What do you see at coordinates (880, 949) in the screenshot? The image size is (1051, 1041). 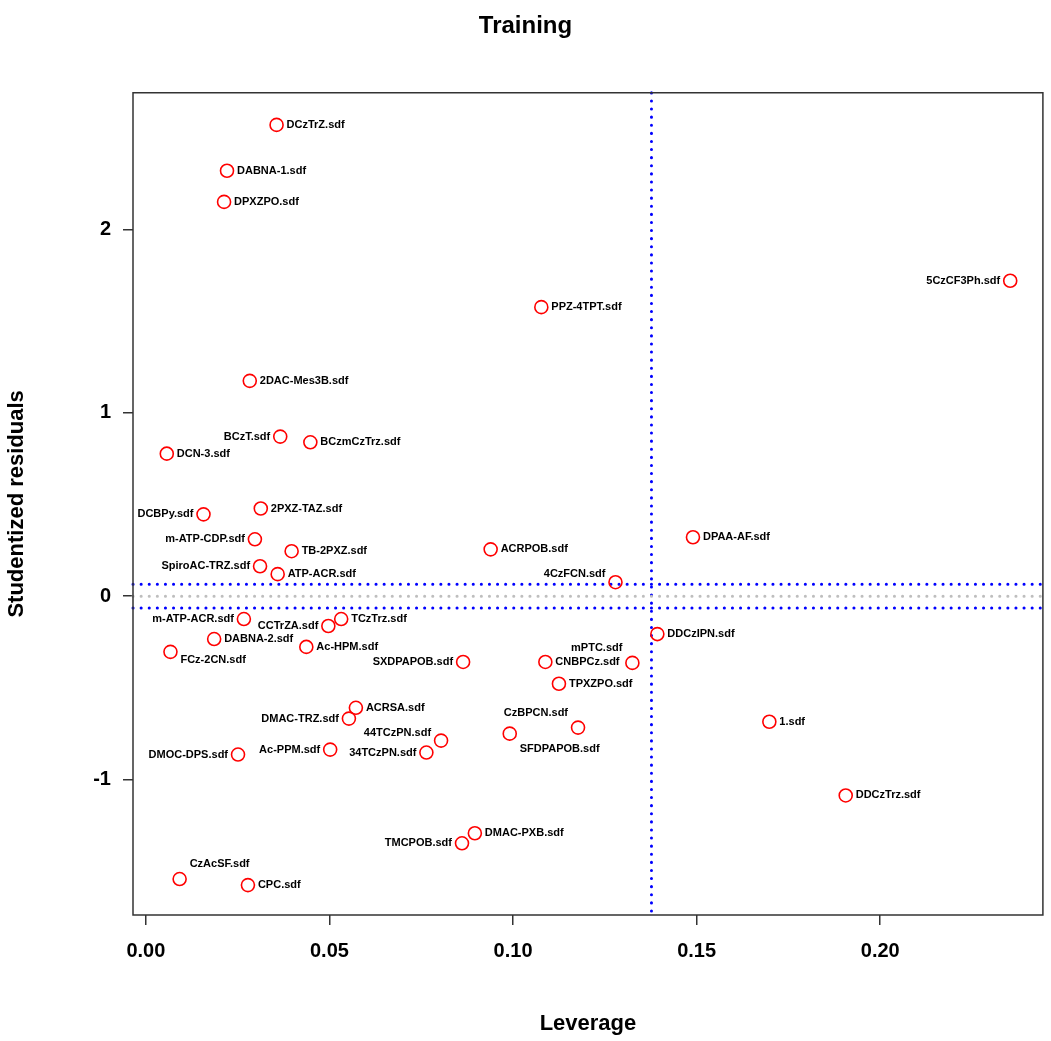 I see `x-tick-label: 0.20` at bounding box center [880, 949].